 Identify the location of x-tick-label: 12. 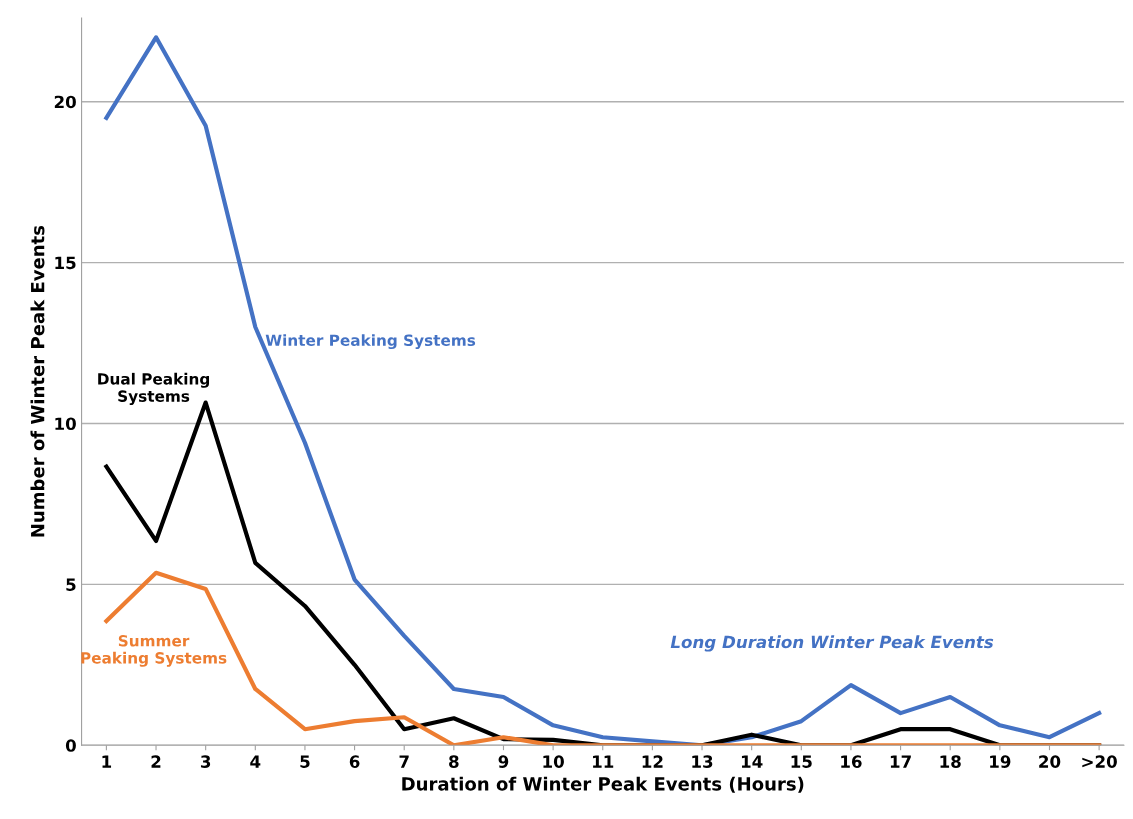
(652, 761).